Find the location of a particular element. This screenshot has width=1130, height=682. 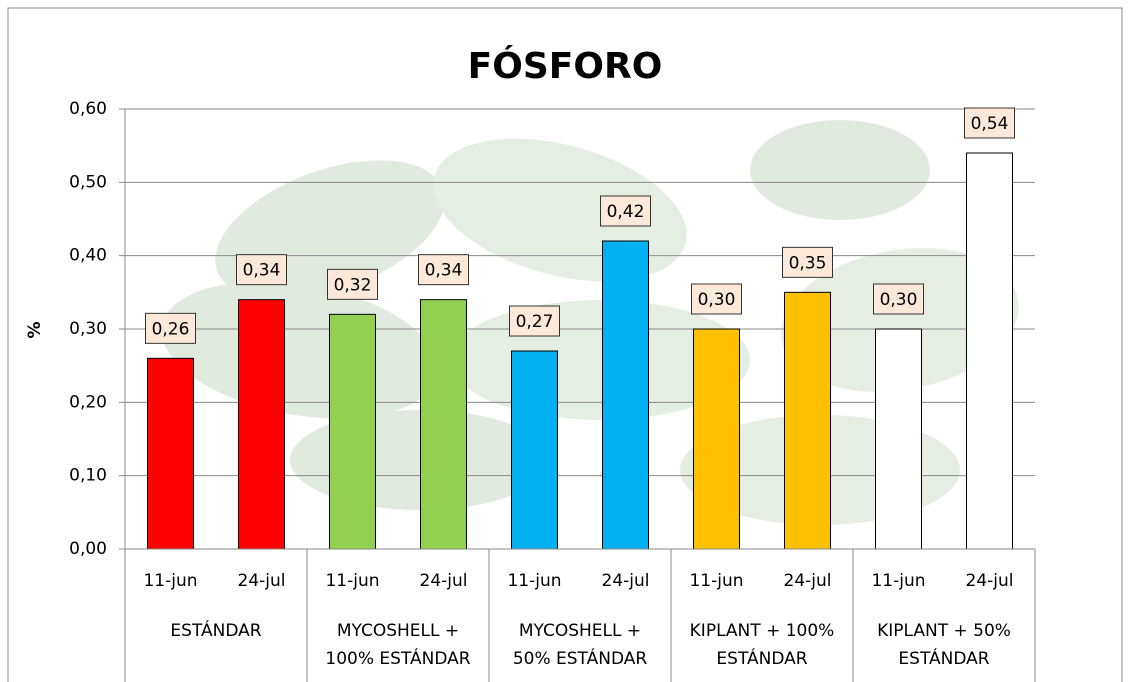

data-label: 0,32 is located at coordinates (353, 285).